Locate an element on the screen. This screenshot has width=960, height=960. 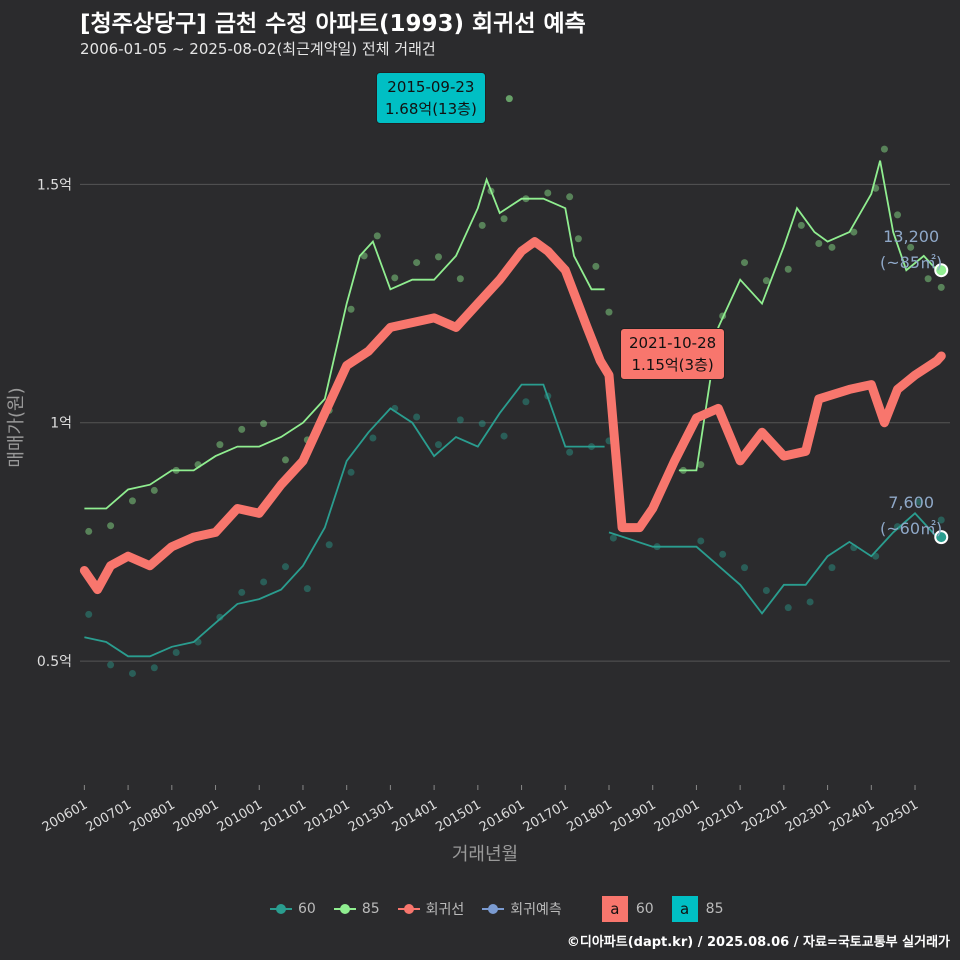
x-tick-label: 202201 is located at coordinates (764, 816).